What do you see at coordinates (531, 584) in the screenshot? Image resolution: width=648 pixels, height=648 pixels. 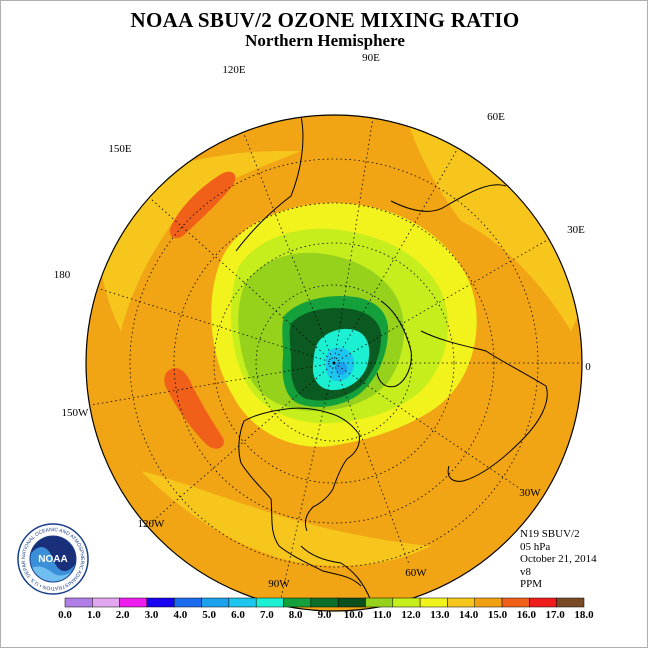 I see `info-units: PPM` at bounding box center [531, 584].